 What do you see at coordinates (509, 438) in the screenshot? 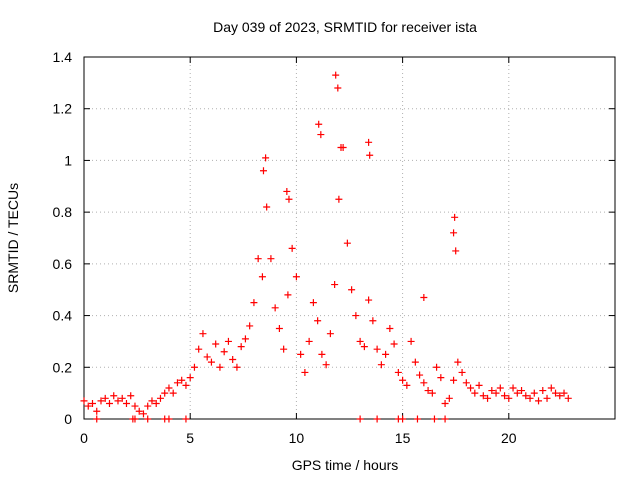
I see `x-tick-label: 20` at bounding box center [509, 438].